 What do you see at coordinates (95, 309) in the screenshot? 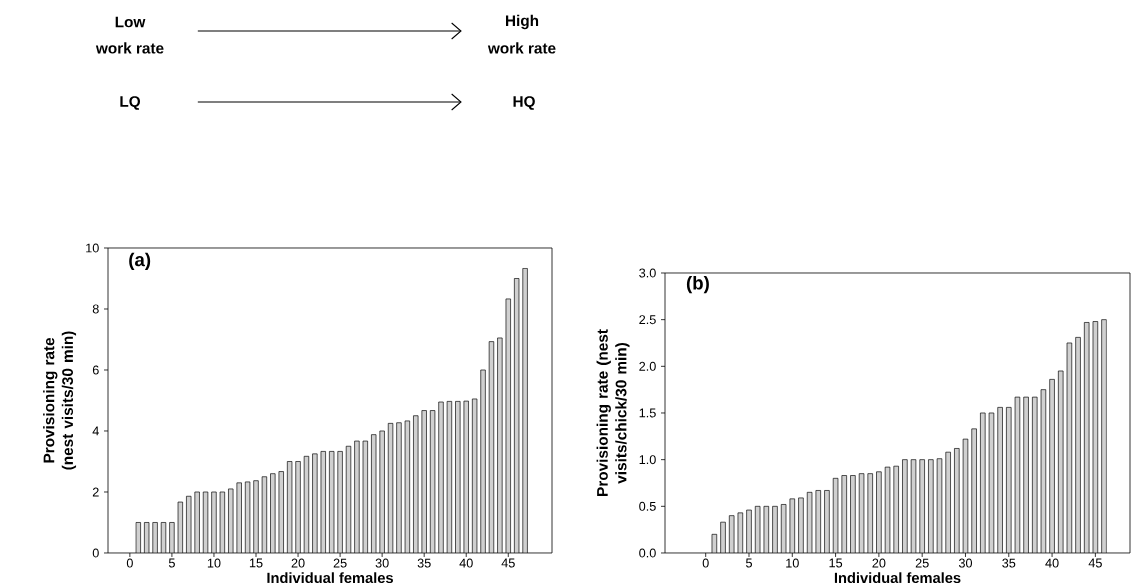
I see `y-tick-label: 8` at bounding box center [95, 309].